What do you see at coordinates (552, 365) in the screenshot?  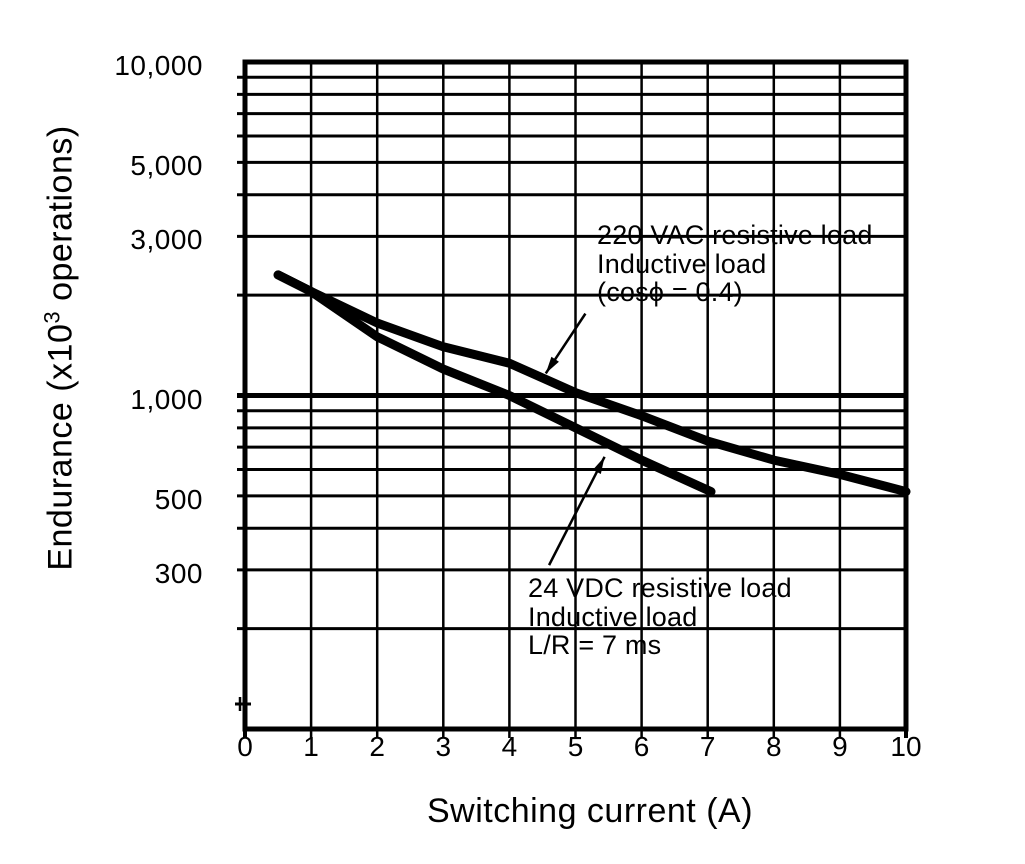 I see `leader-arrowhead-220vac` at bounding box center [552, 365].